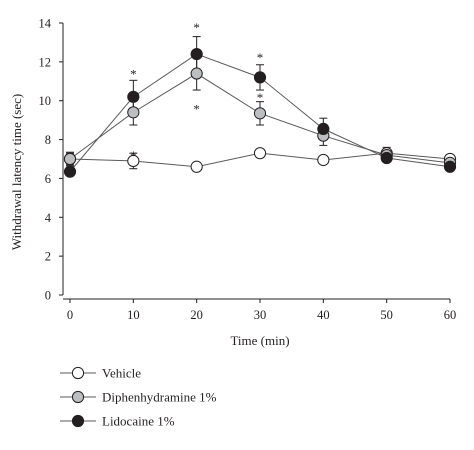  I want to click on legend-label: Vehicle, so click(121, 373).